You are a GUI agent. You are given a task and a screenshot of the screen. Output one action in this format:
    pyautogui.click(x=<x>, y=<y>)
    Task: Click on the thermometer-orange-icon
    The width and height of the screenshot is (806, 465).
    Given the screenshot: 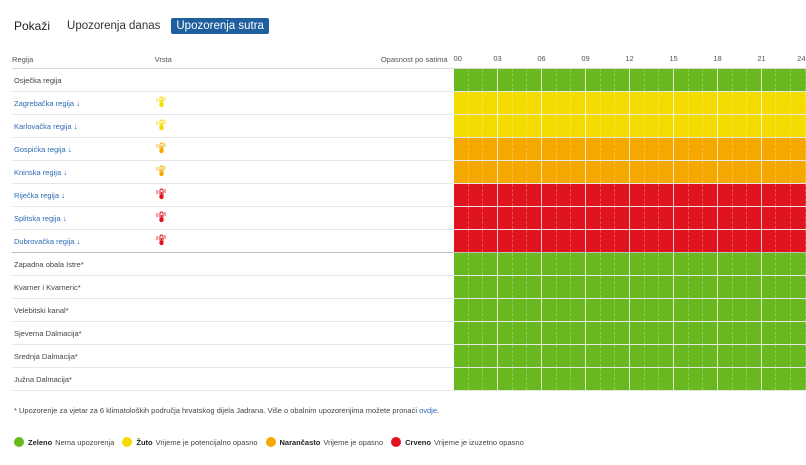 What is the action you would take?
    pyautogui.click(x=161, y=171)
    